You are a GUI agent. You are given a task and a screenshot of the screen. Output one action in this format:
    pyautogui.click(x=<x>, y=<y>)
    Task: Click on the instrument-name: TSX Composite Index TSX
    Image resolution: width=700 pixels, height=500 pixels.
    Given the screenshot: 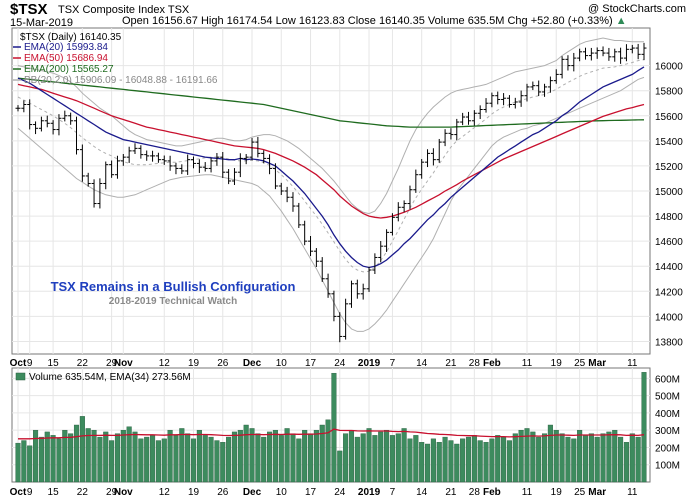 What is the action you would take?
    pyautogui.click(x=124, y=10)
    